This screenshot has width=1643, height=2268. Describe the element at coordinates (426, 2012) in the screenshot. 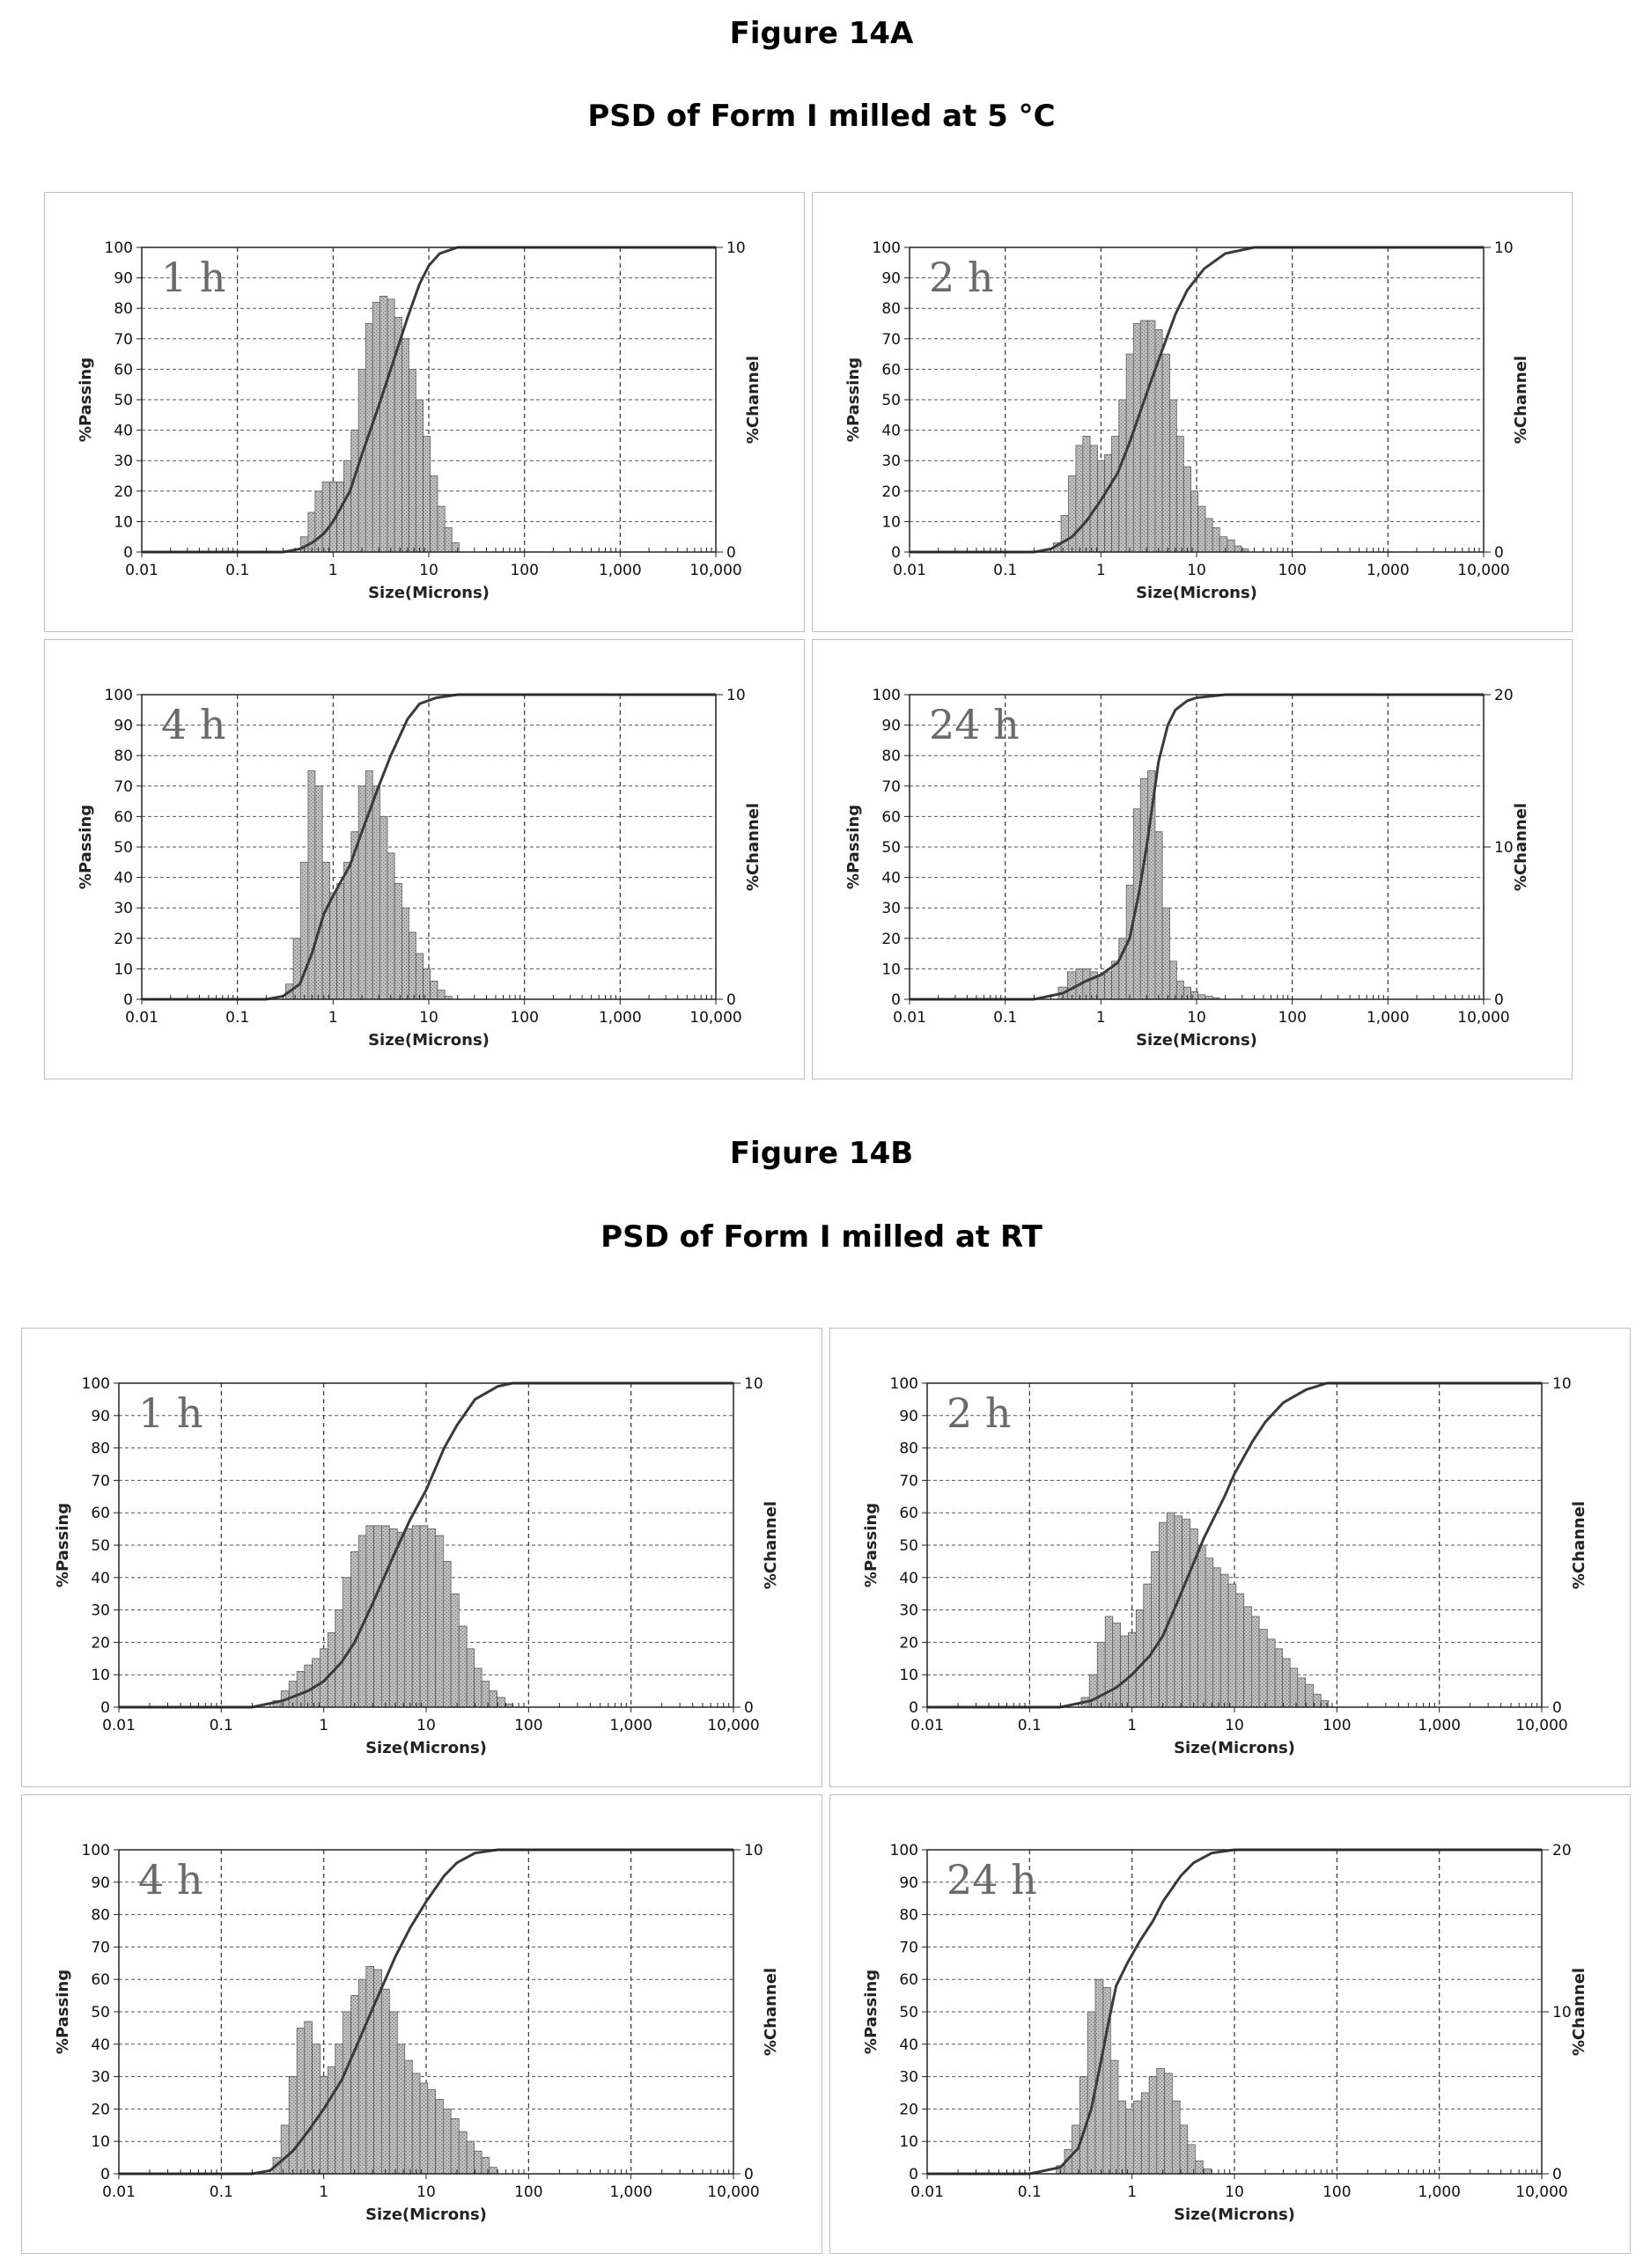

I see `cumulative-passing-curve` at that location.